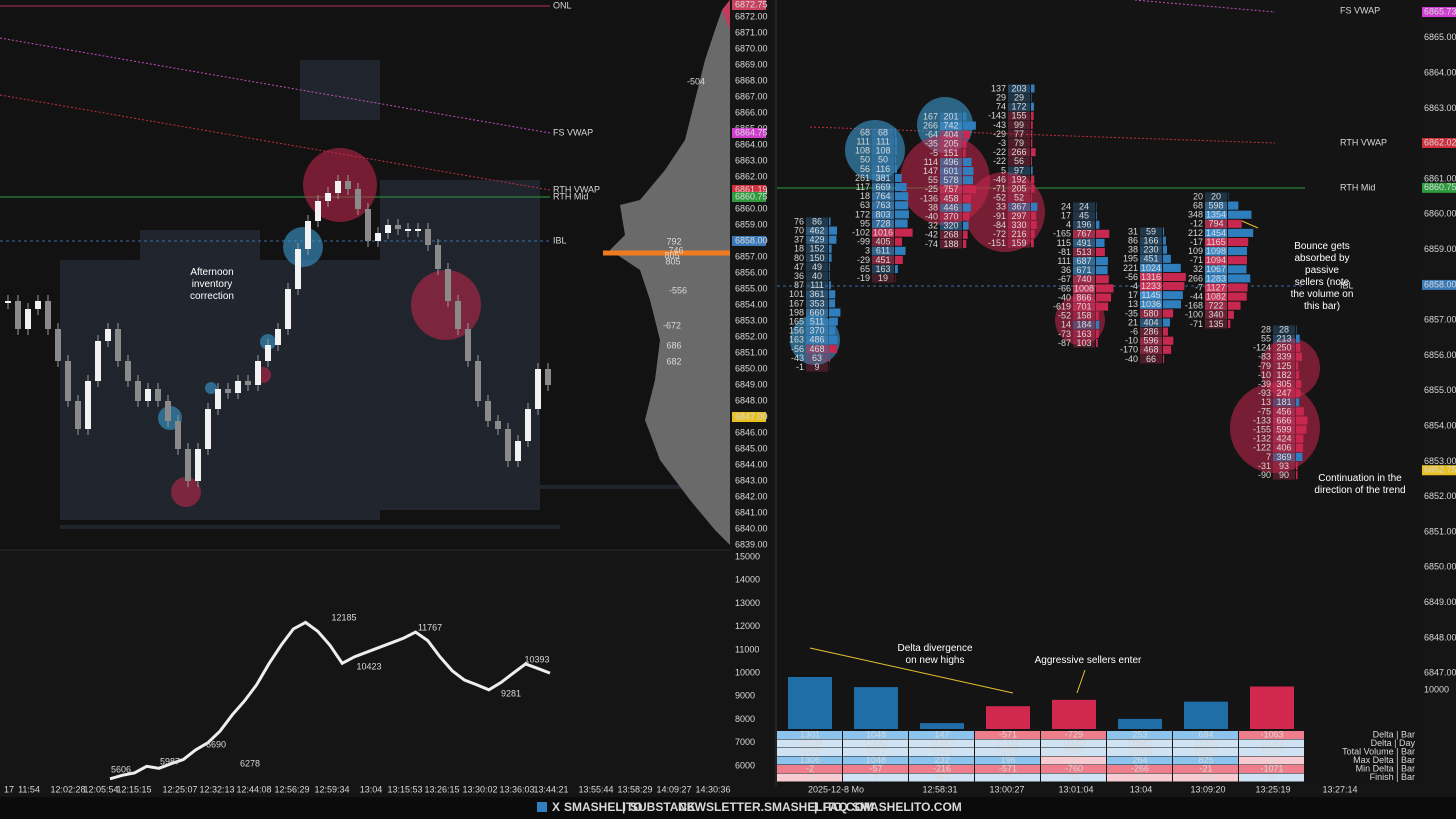  Describe the element at coordinates (1139, 752) in the screenshot. I see `table-value: 10555` at that location.